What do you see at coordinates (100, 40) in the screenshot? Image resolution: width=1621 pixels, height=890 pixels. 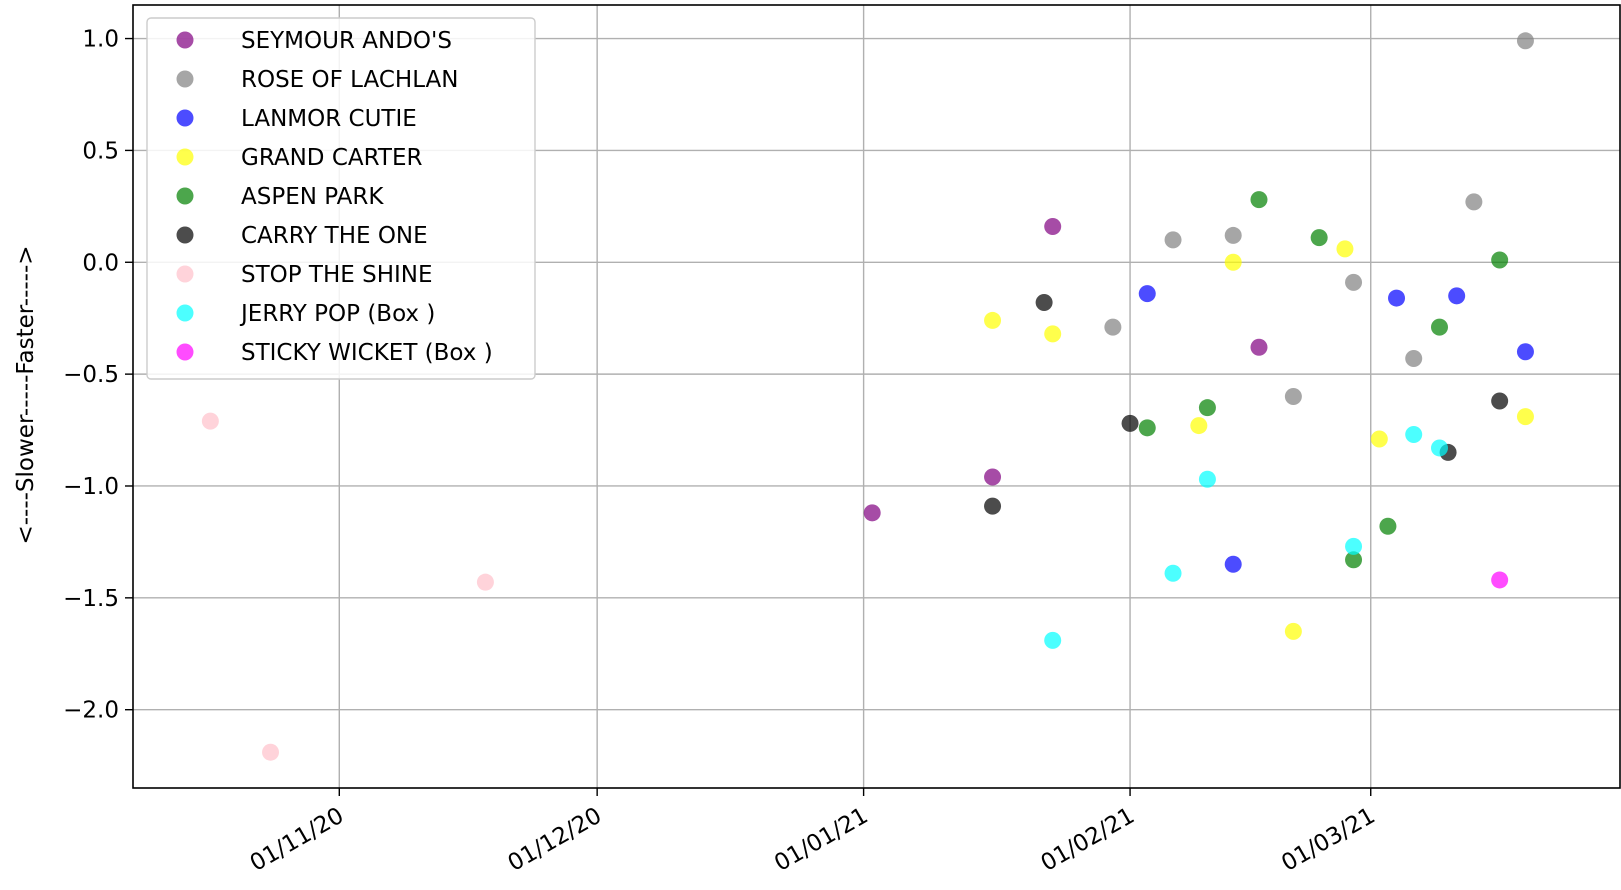 I see `y-tick-label: 1.0` at bounding box center [100, 40].